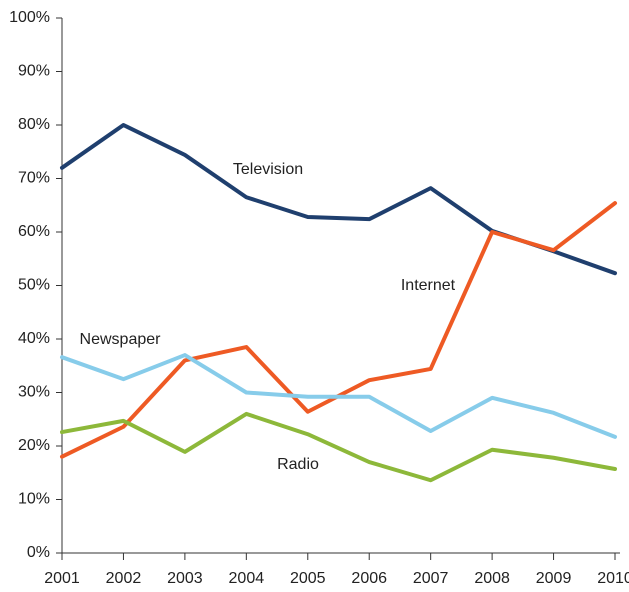  What do you see at coordinates (613, 578) in the screenshot?
I see `x-tick-label: 2010` at bounding box center [613, 578].